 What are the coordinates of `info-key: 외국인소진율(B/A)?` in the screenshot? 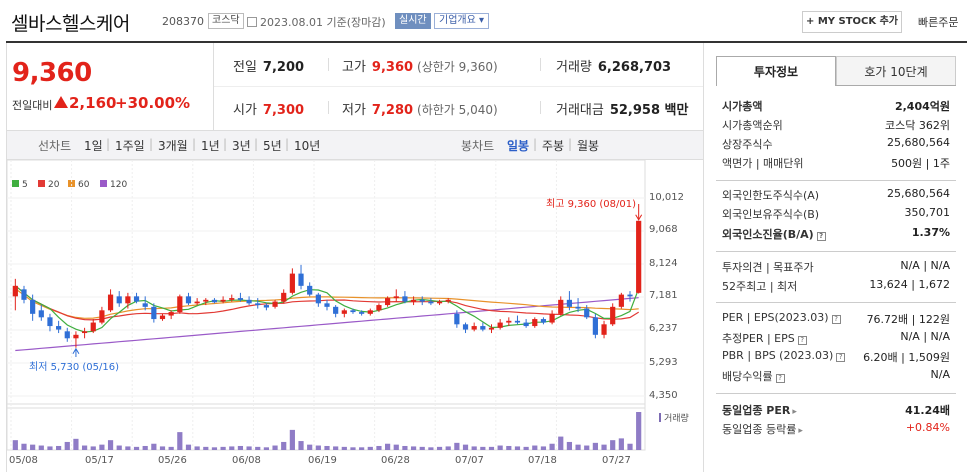 It's located at (774, 234).